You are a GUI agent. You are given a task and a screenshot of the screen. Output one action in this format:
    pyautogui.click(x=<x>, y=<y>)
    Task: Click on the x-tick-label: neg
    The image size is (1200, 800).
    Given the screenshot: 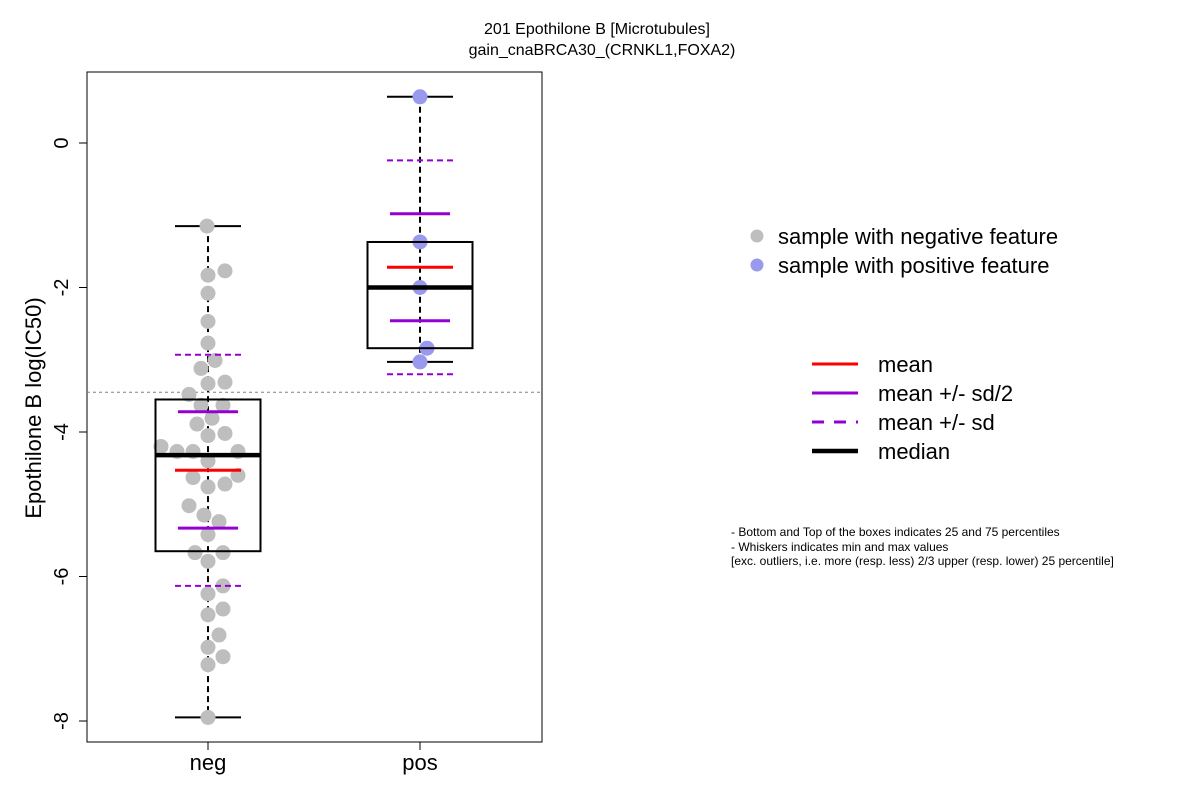 What is the action you would take?
    pyautogui.click(x=208, y=762)
    